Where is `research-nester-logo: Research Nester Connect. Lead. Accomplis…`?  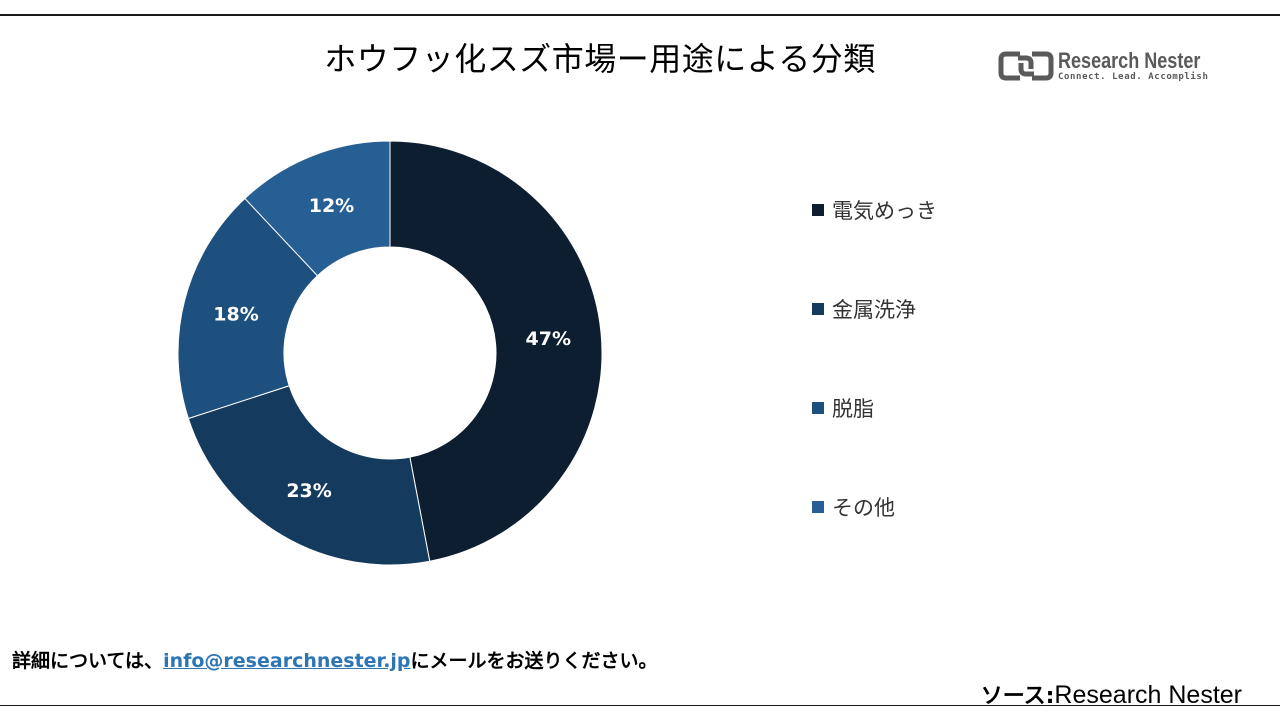 research-nester-logo: Research Nester Connect. Lead. Accomplis… is located at coordinates (1113, 66).